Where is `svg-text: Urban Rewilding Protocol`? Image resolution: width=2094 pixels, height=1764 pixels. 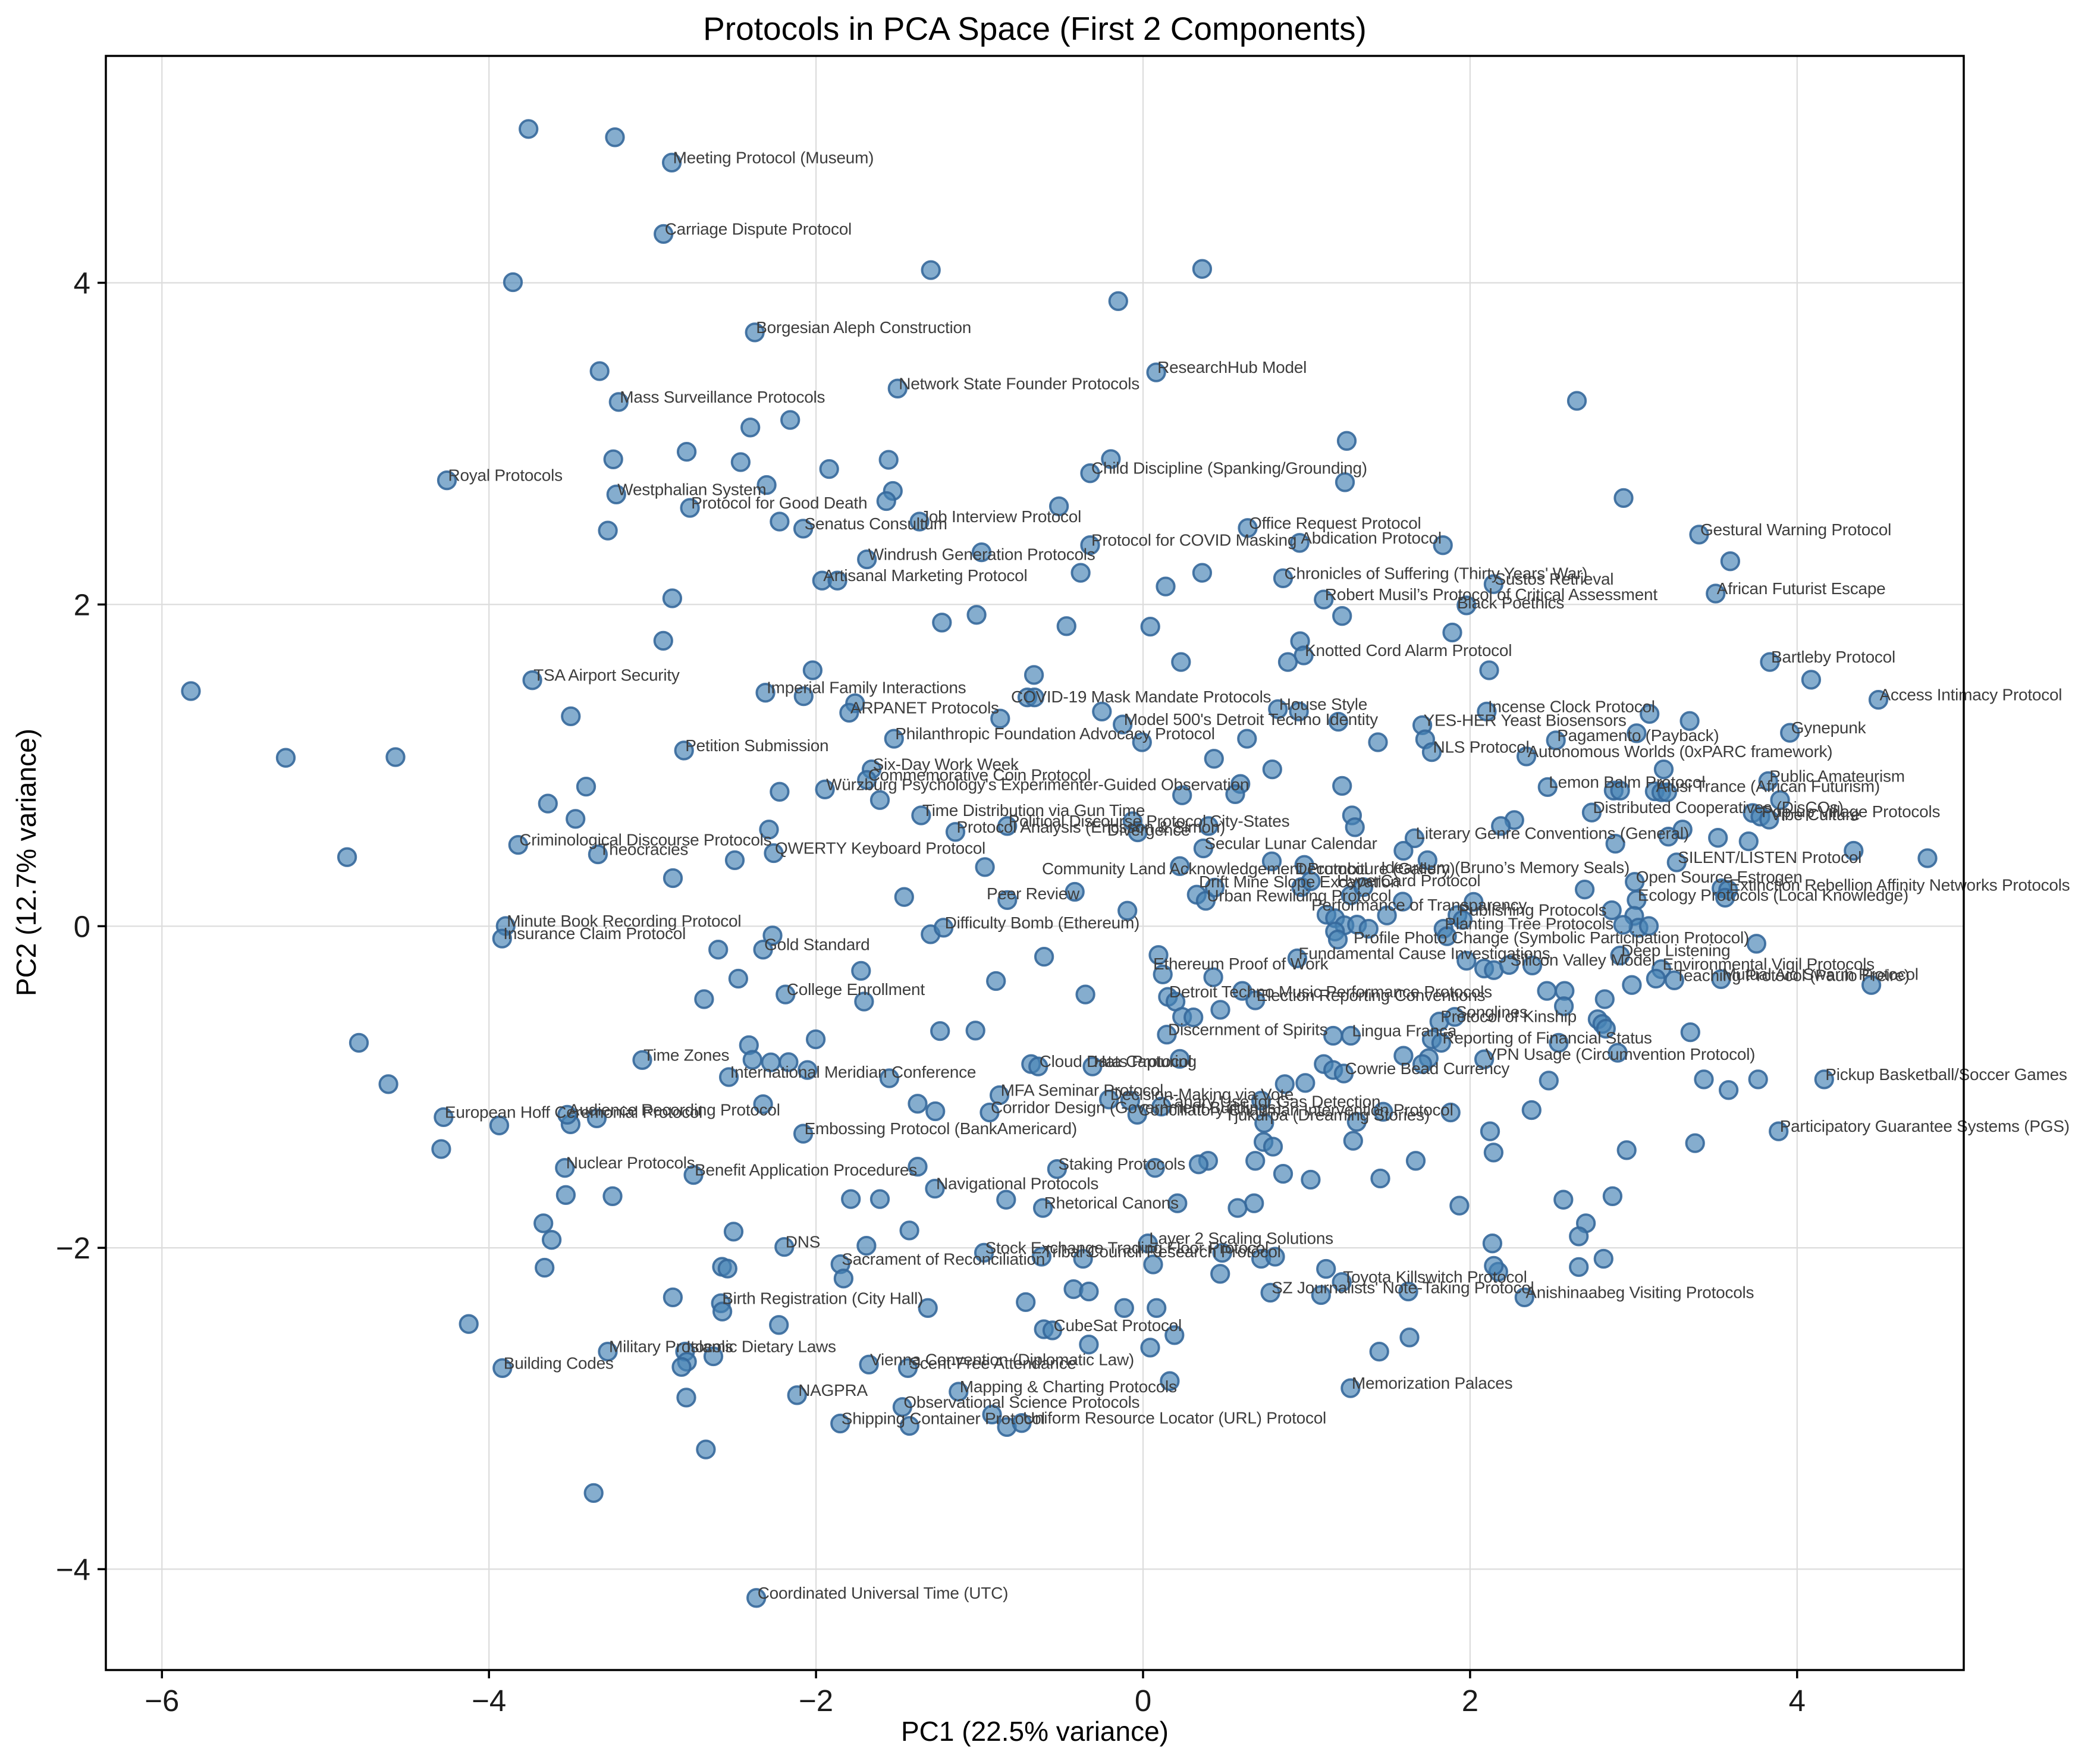 svg-text: Urban Rewilding Protocol is located at coordinates (1299, 896).